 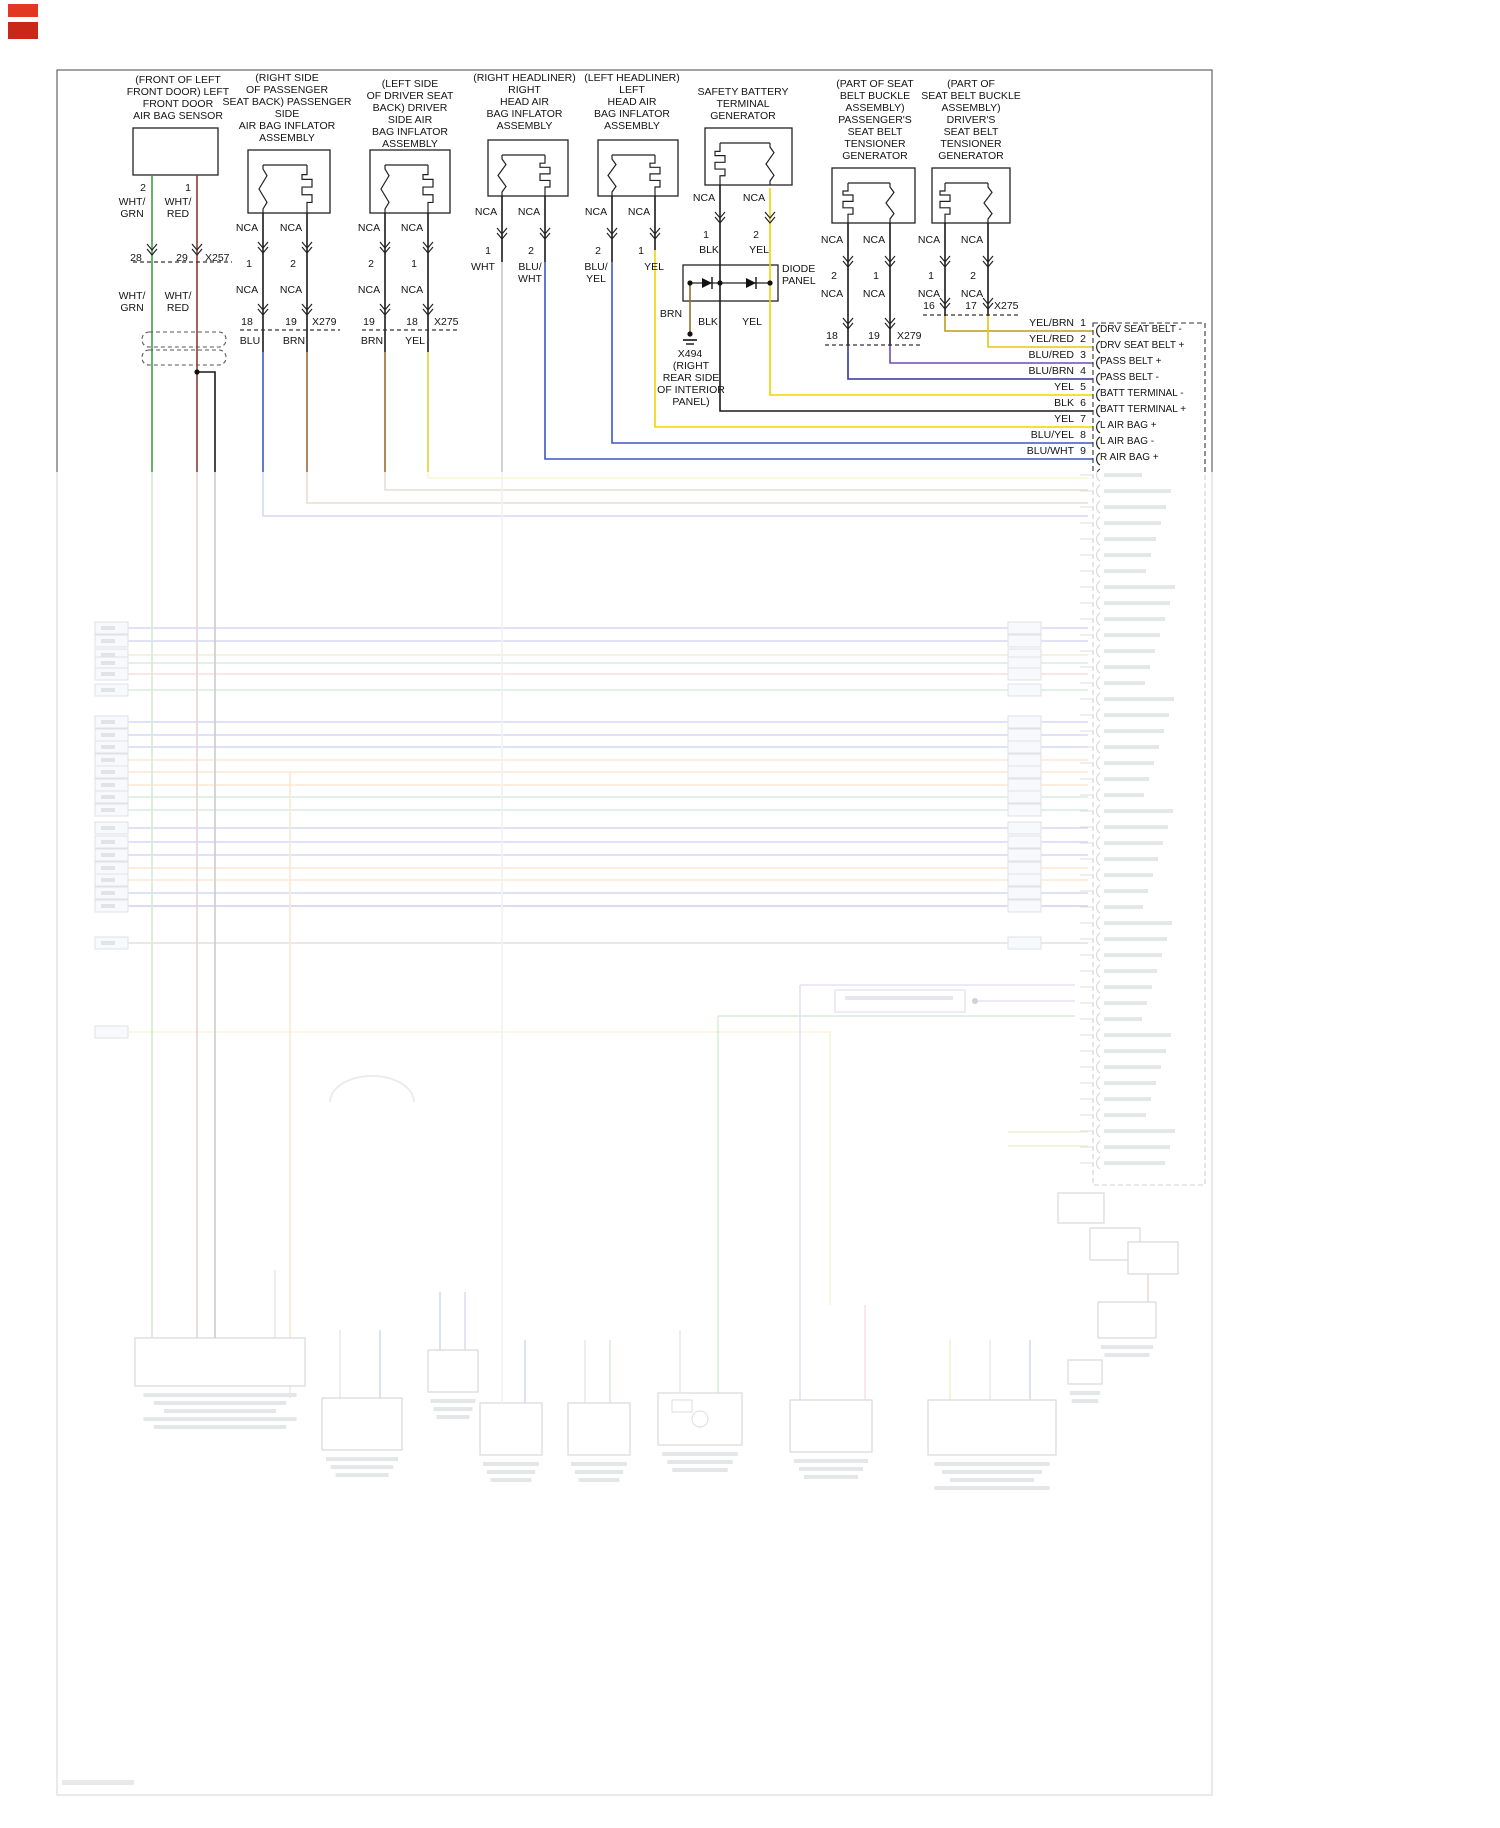 What do you see at coordinates (1143, 409) in the screenshot?
I see `row-signal-name: BATT TERMINAL +` at bounding box center [1143, 409].